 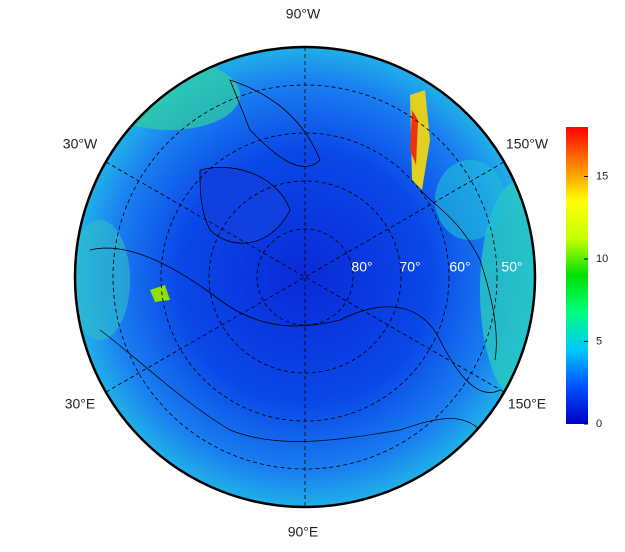 What do you see at coordinates (599, 424) in the screenshot?
I see `colorbar-tick-label: 0` at bounding box center [599, 424].